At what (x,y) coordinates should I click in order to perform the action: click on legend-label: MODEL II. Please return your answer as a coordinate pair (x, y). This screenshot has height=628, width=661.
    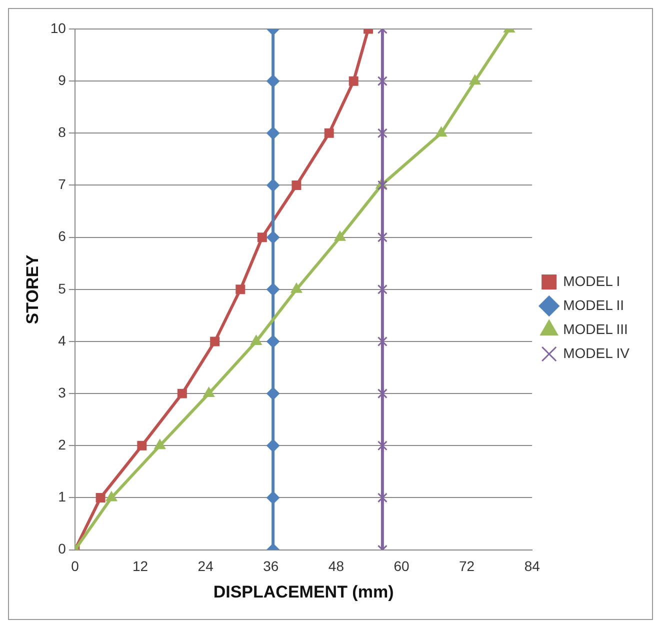
    Looking at the image, I should click on (593, 304).